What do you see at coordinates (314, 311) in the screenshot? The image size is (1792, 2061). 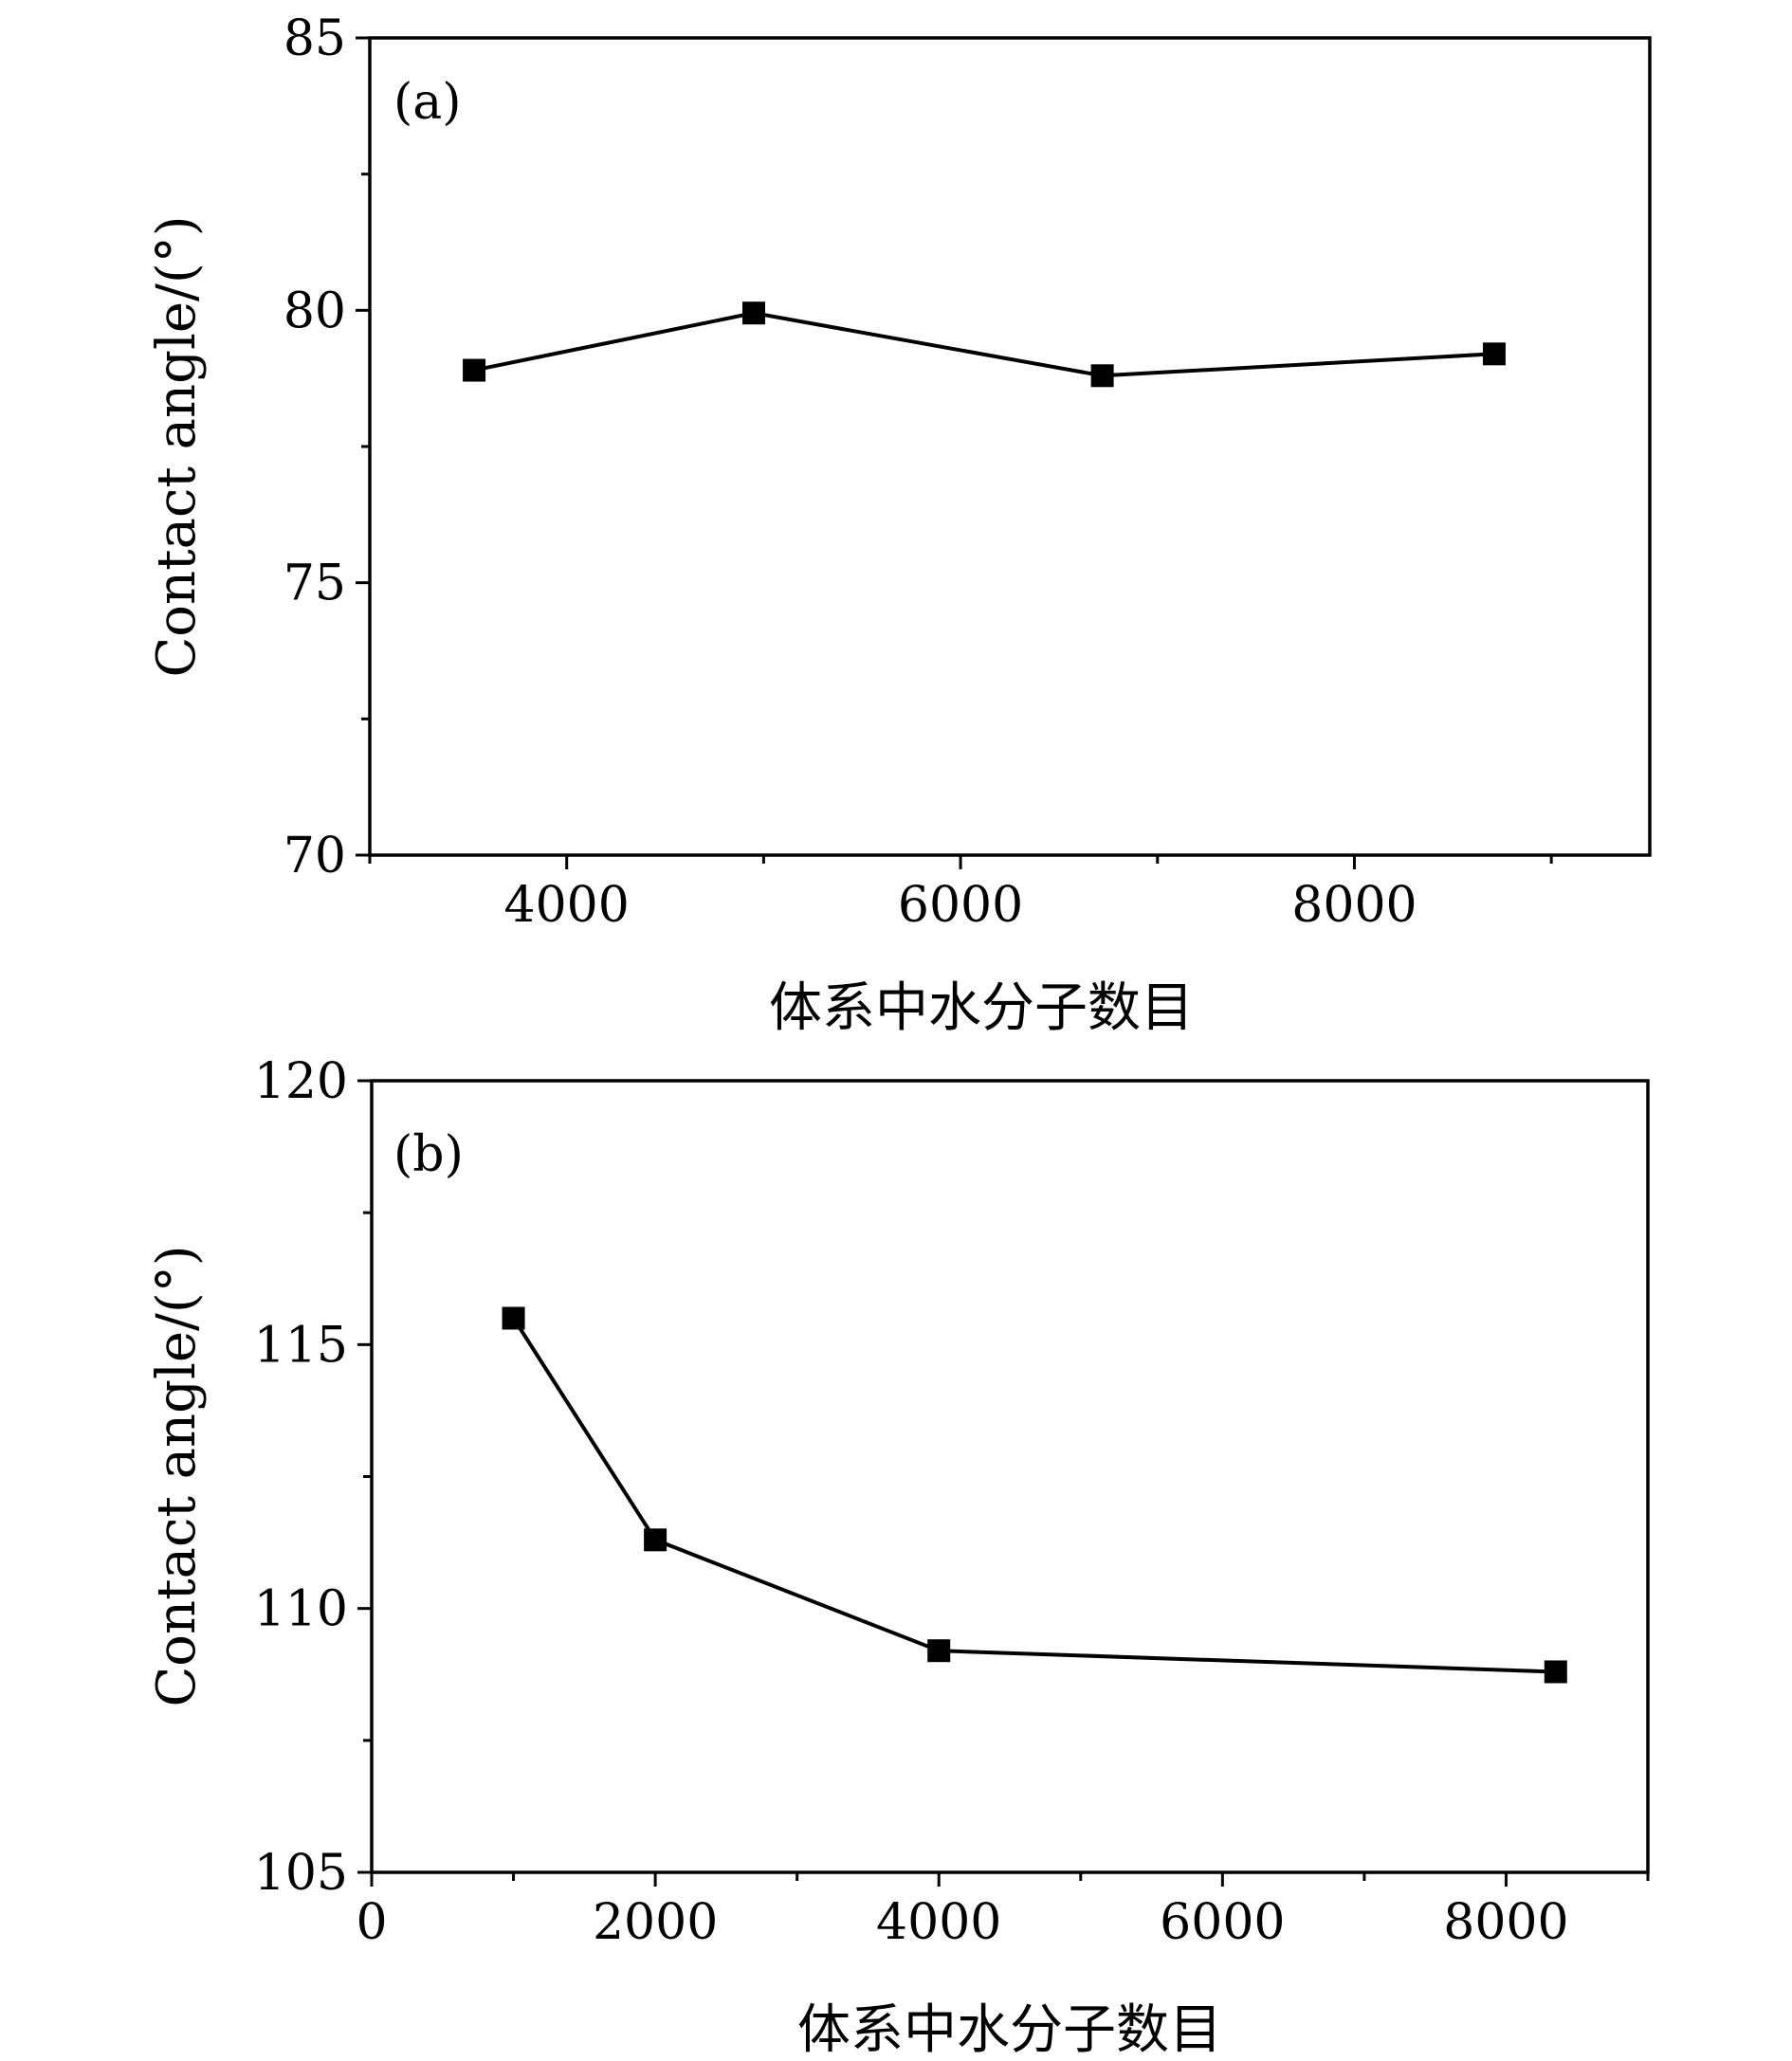 I see `y-tick-label-a: 80` at bounding box center [314, 311].